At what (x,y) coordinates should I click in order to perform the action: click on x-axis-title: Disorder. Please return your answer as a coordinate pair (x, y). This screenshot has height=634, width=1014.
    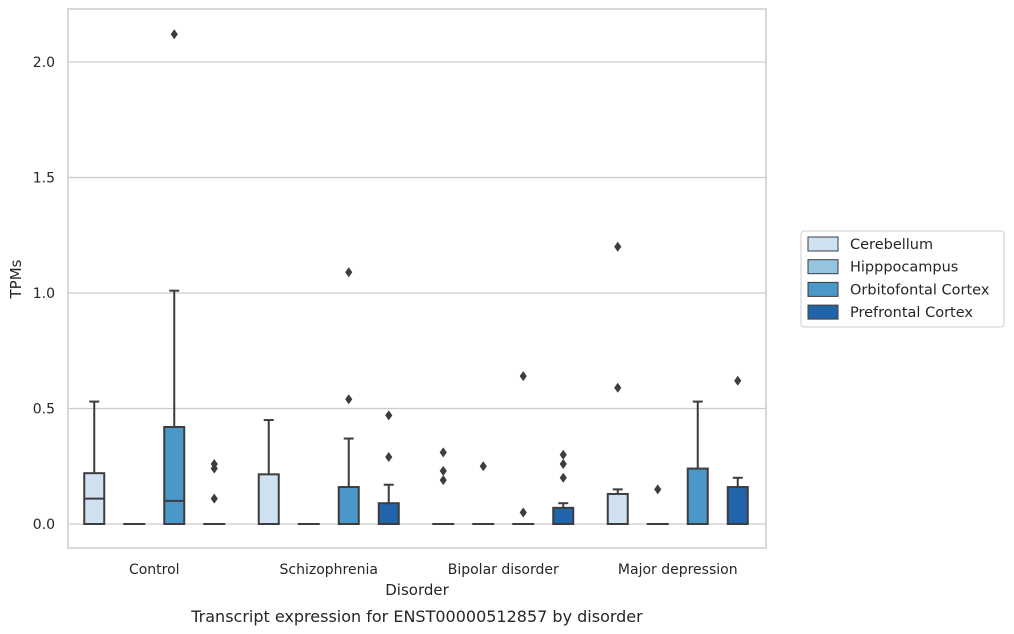
    Looking at the image, I should click on (417, 590).